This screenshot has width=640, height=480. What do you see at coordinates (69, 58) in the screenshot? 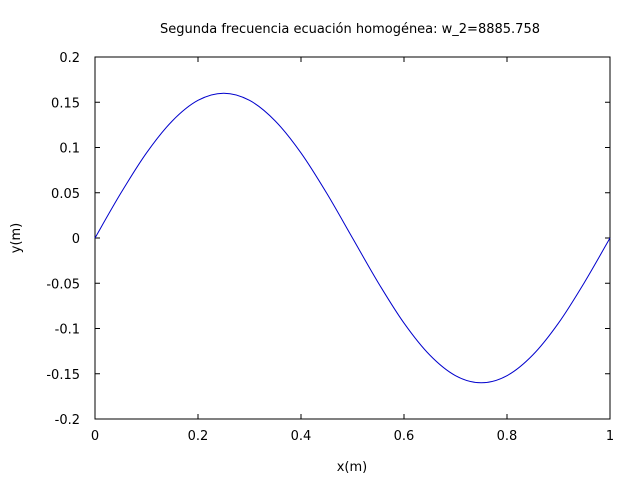
I see `y-tick-label: 0.2` at bounding box center [69, 58].